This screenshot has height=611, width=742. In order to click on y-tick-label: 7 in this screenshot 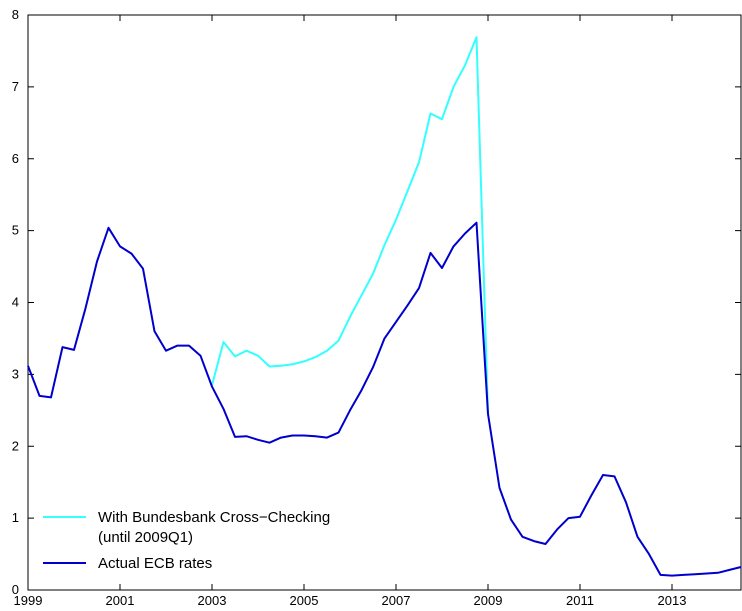, I will do `click(15, 86)`.